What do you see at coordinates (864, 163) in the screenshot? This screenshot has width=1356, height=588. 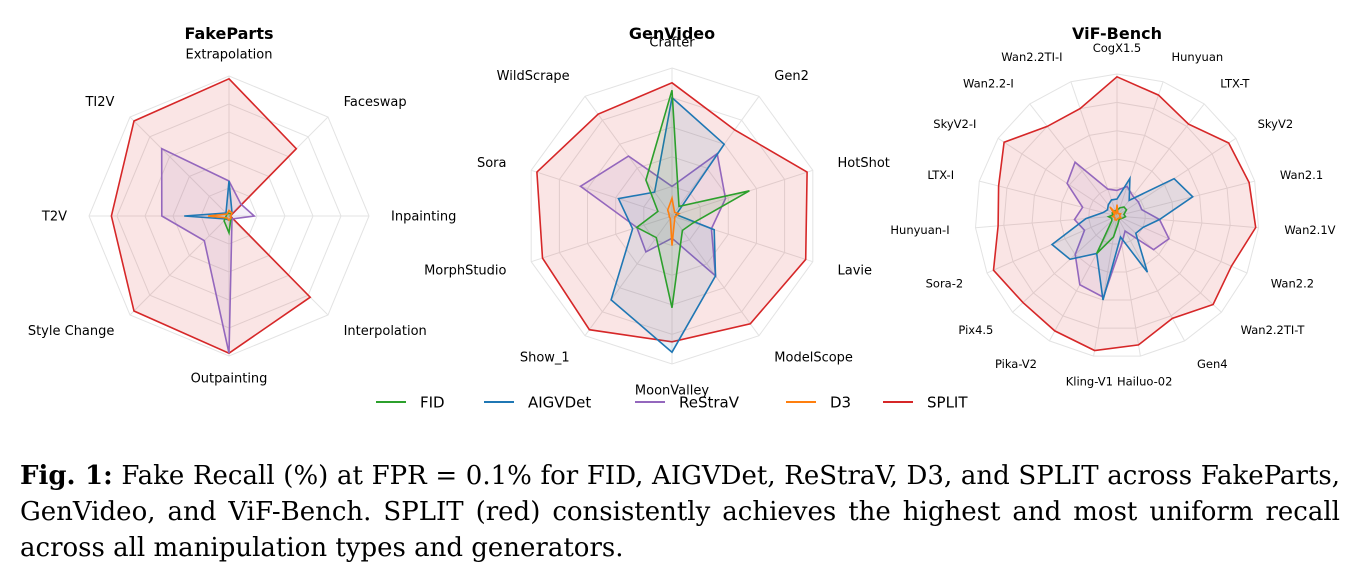 I see `axis-label-hotshot: HotShot` at bounding box center [864, 163].